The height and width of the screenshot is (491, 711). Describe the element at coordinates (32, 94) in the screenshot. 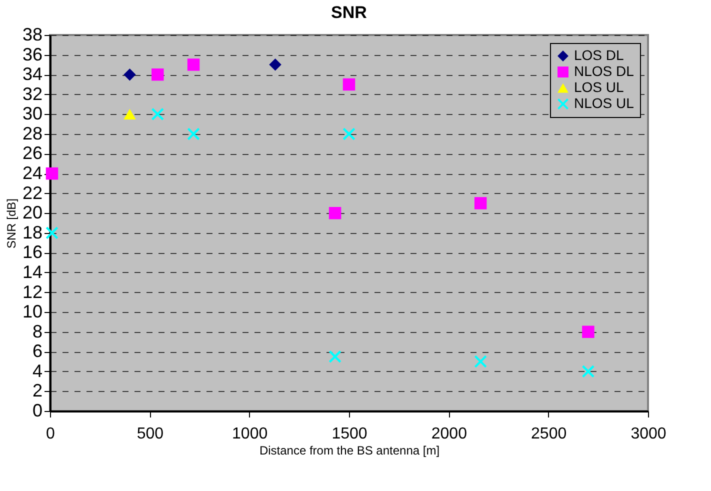

I see `y-tick-label: 32` at that location.